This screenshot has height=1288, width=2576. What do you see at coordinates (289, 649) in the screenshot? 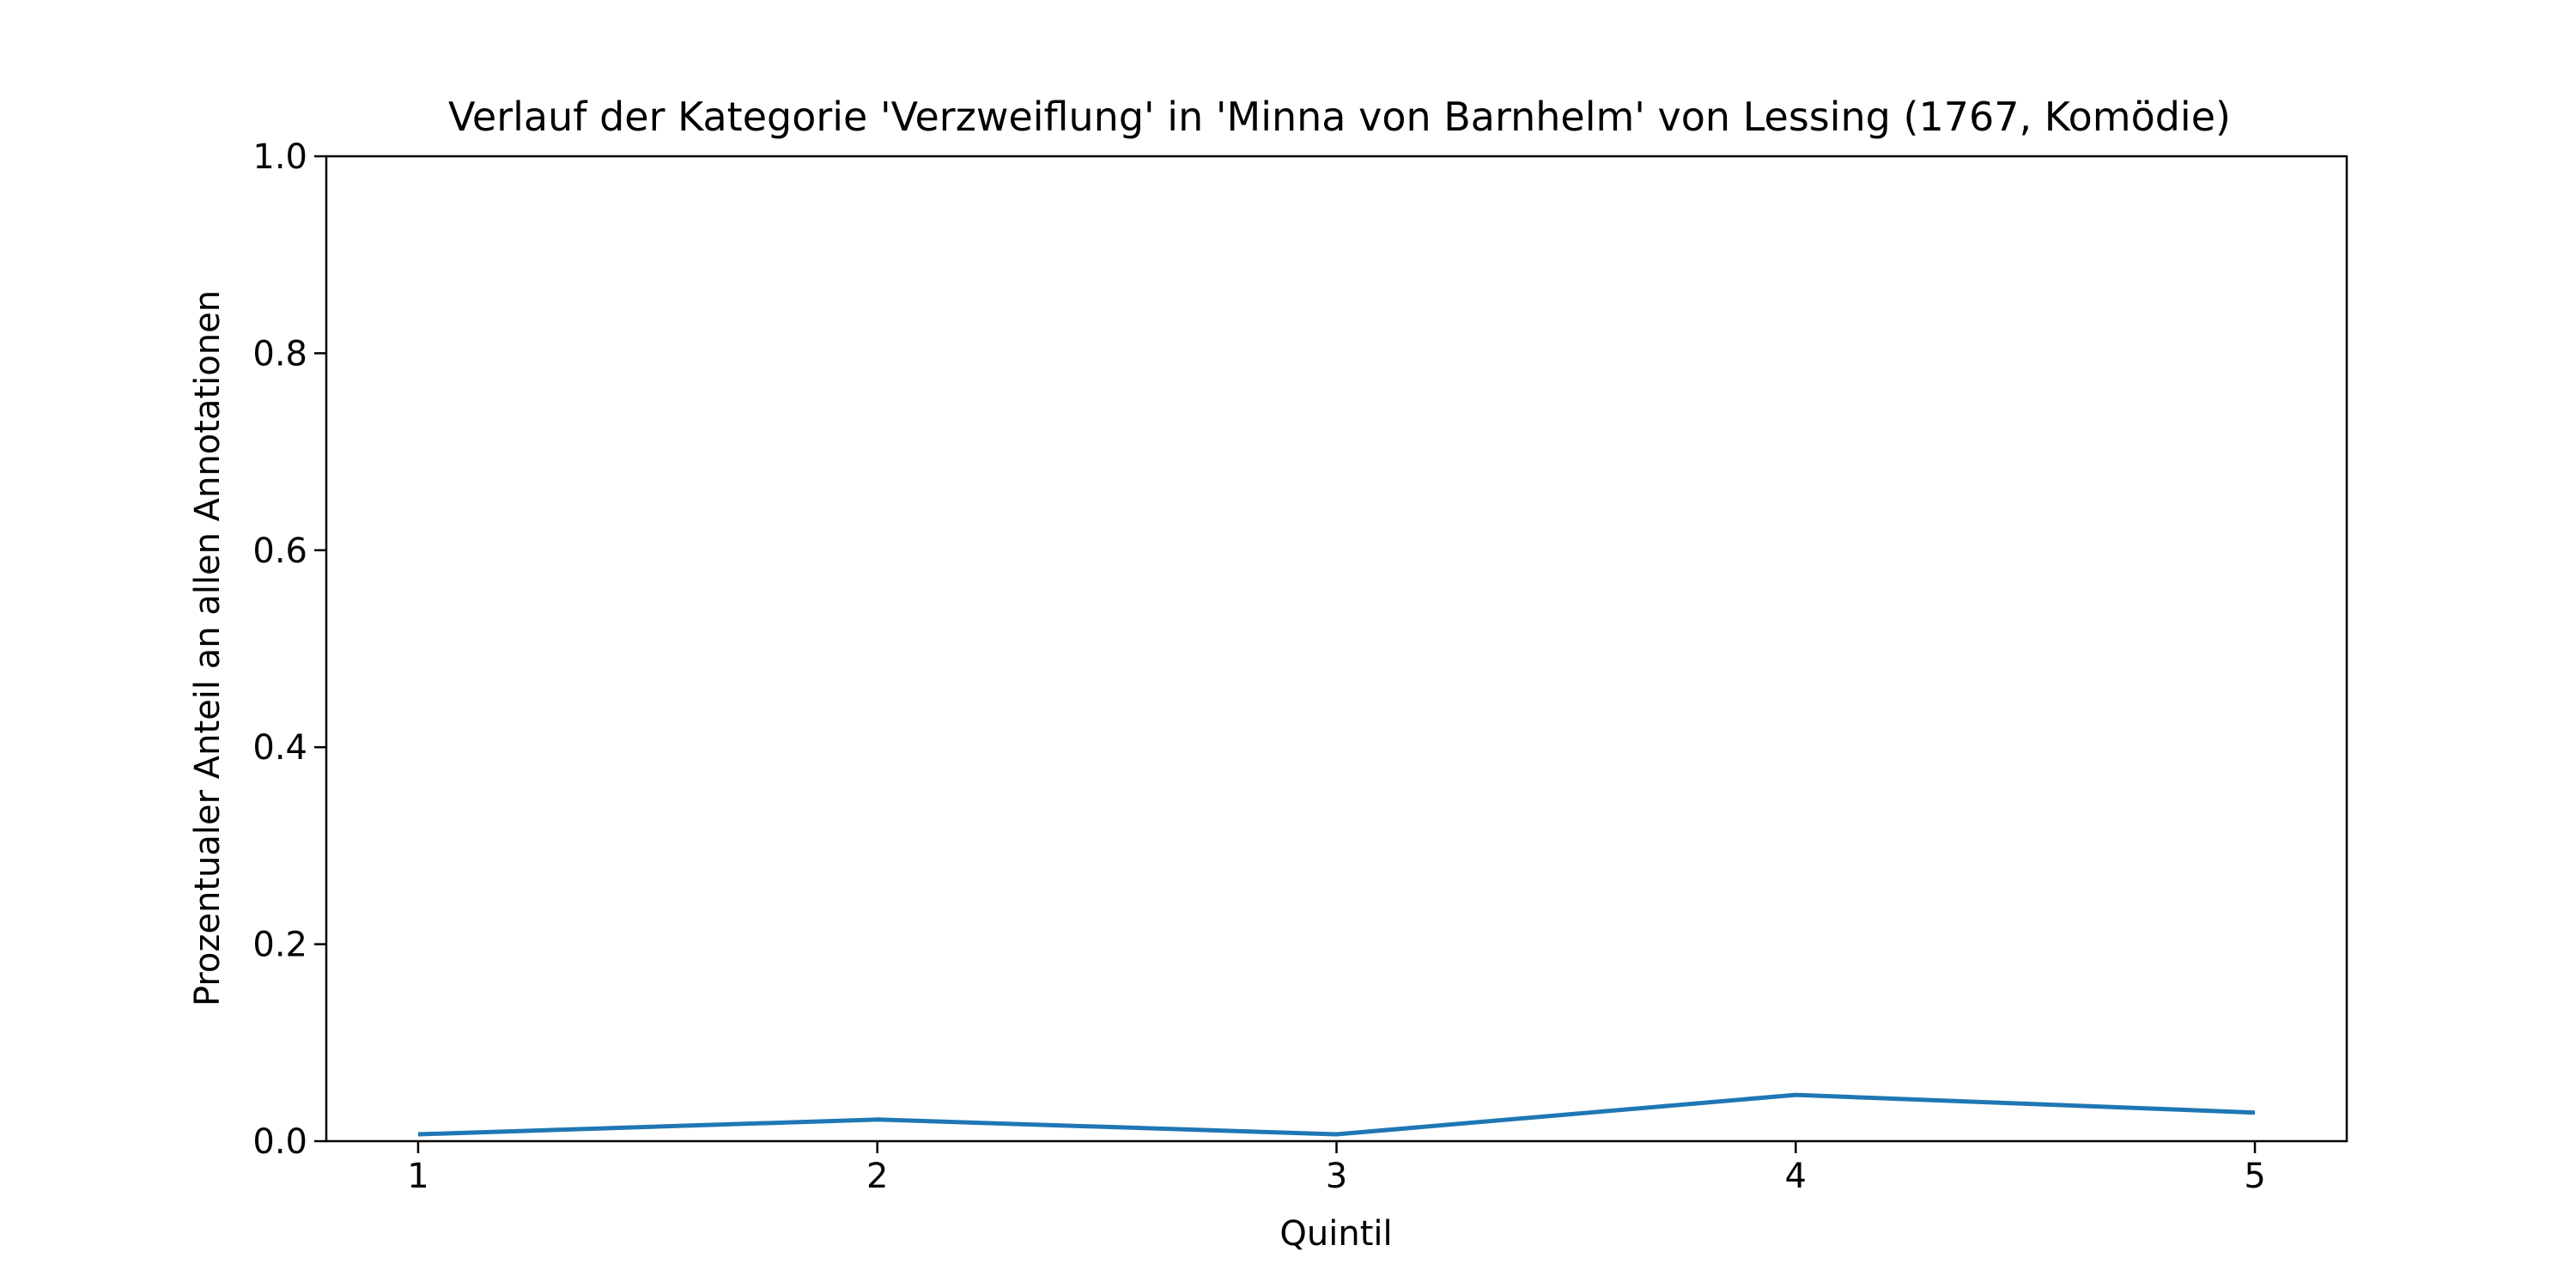
I see `y-axis: 0.0 0.2 0.4 0.6 0.8 1.0` at bounding box center [289, 649].